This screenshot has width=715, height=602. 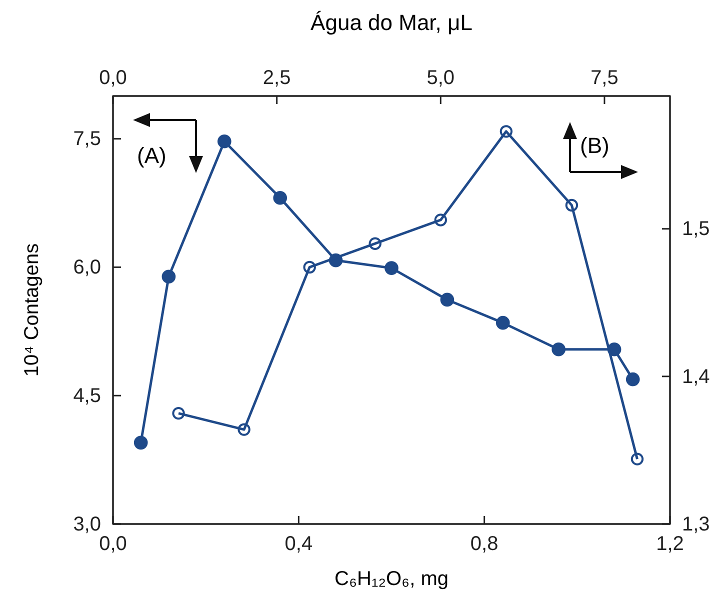 What do you see at coordinates (87, 139) in the screenshot?
I see `y-tick-label: 7,5` at bounding box center [87, 139].